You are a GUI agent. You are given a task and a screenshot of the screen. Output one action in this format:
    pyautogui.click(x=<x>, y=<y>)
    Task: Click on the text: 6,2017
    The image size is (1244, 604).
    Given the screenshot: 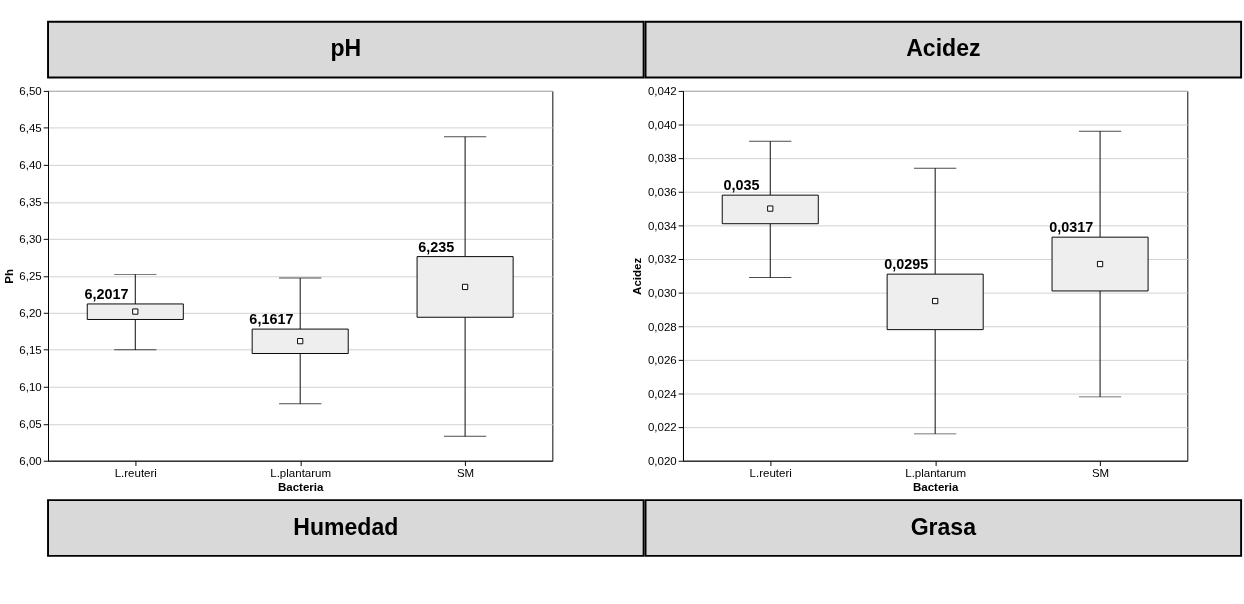 What is the action you would take?
    pyautogui.click(x=106, y=294)
    